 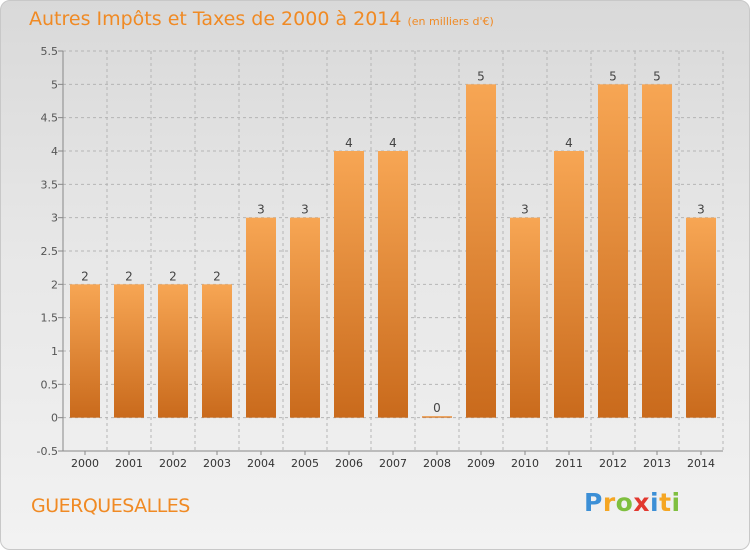 I want to click on chart-subtitle: (en milliers d'€), so click(x=450, y=21).